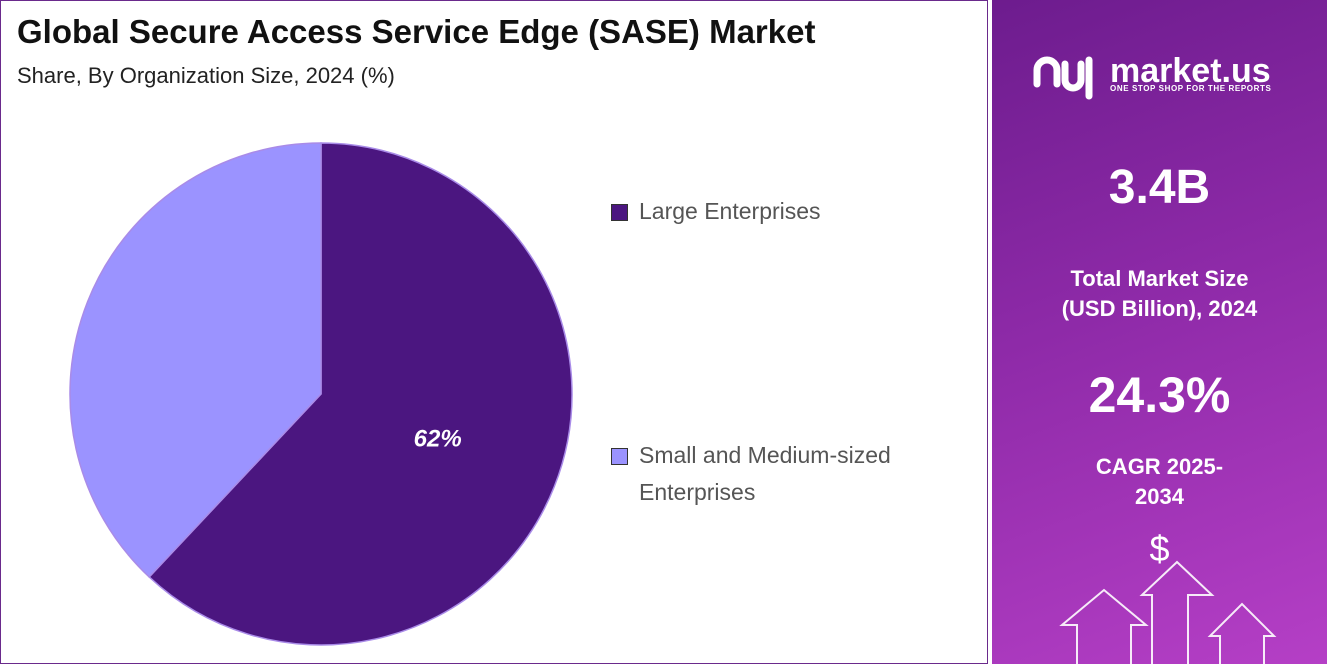 This screenshot has width=1327, height=664. I want to click on chart-subtitle: Share, By Organization Size, 2024 (%), so click(206, 75).